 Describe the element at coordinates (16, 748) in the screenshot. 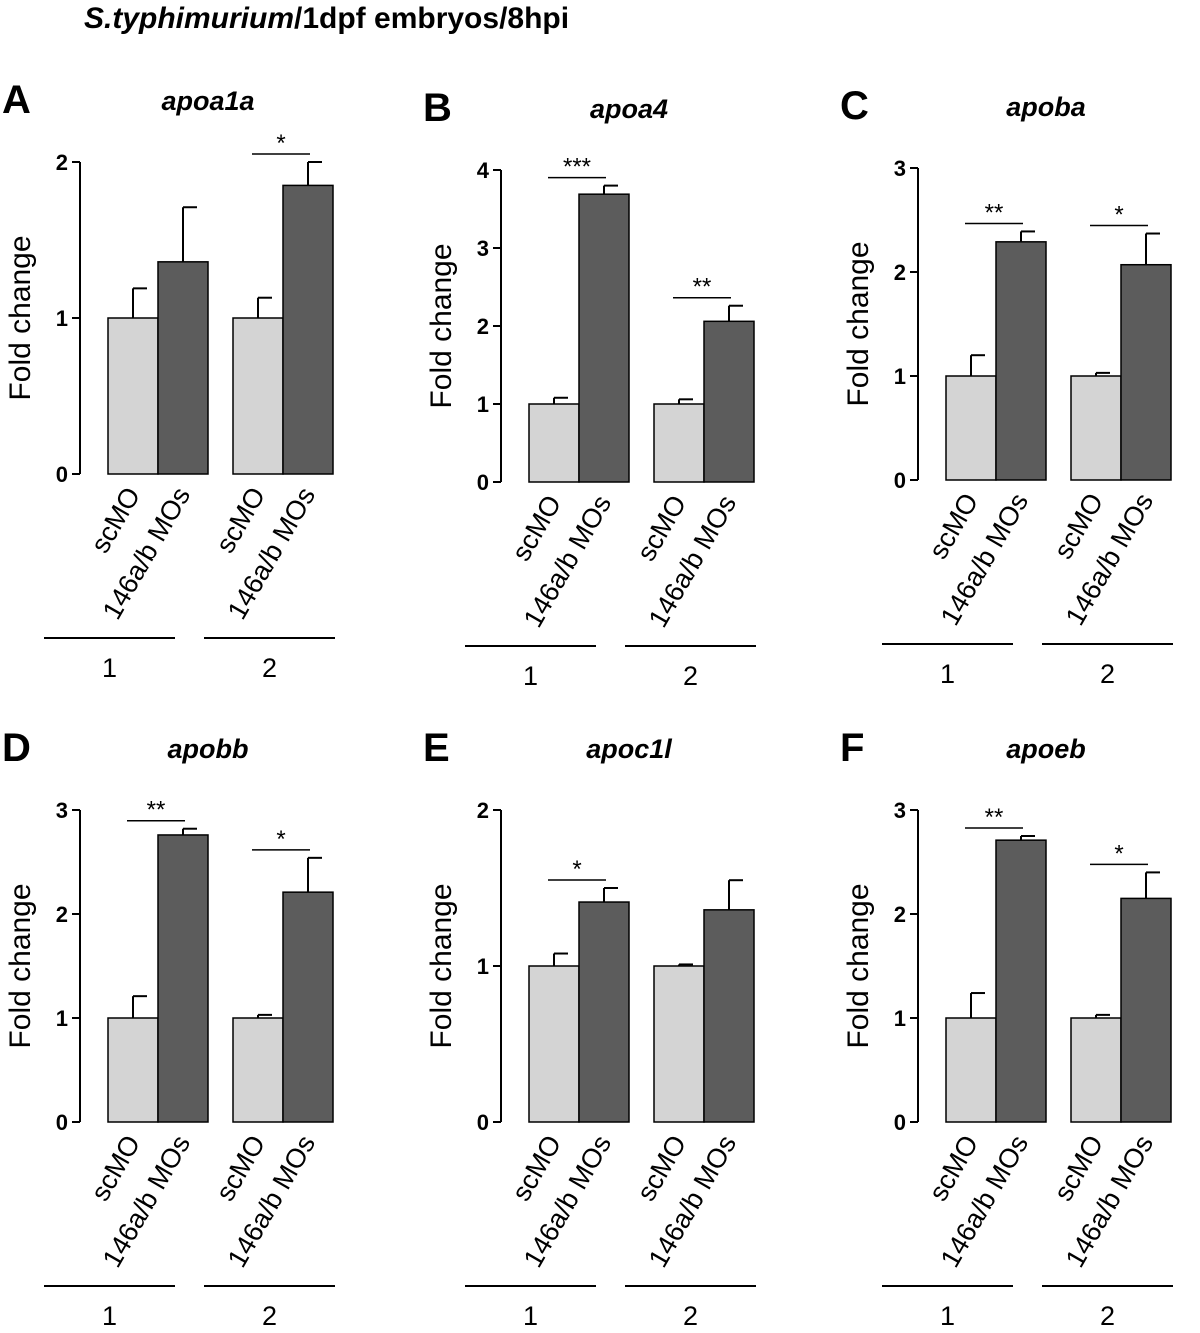

I see `panel-letter: D` at that location.